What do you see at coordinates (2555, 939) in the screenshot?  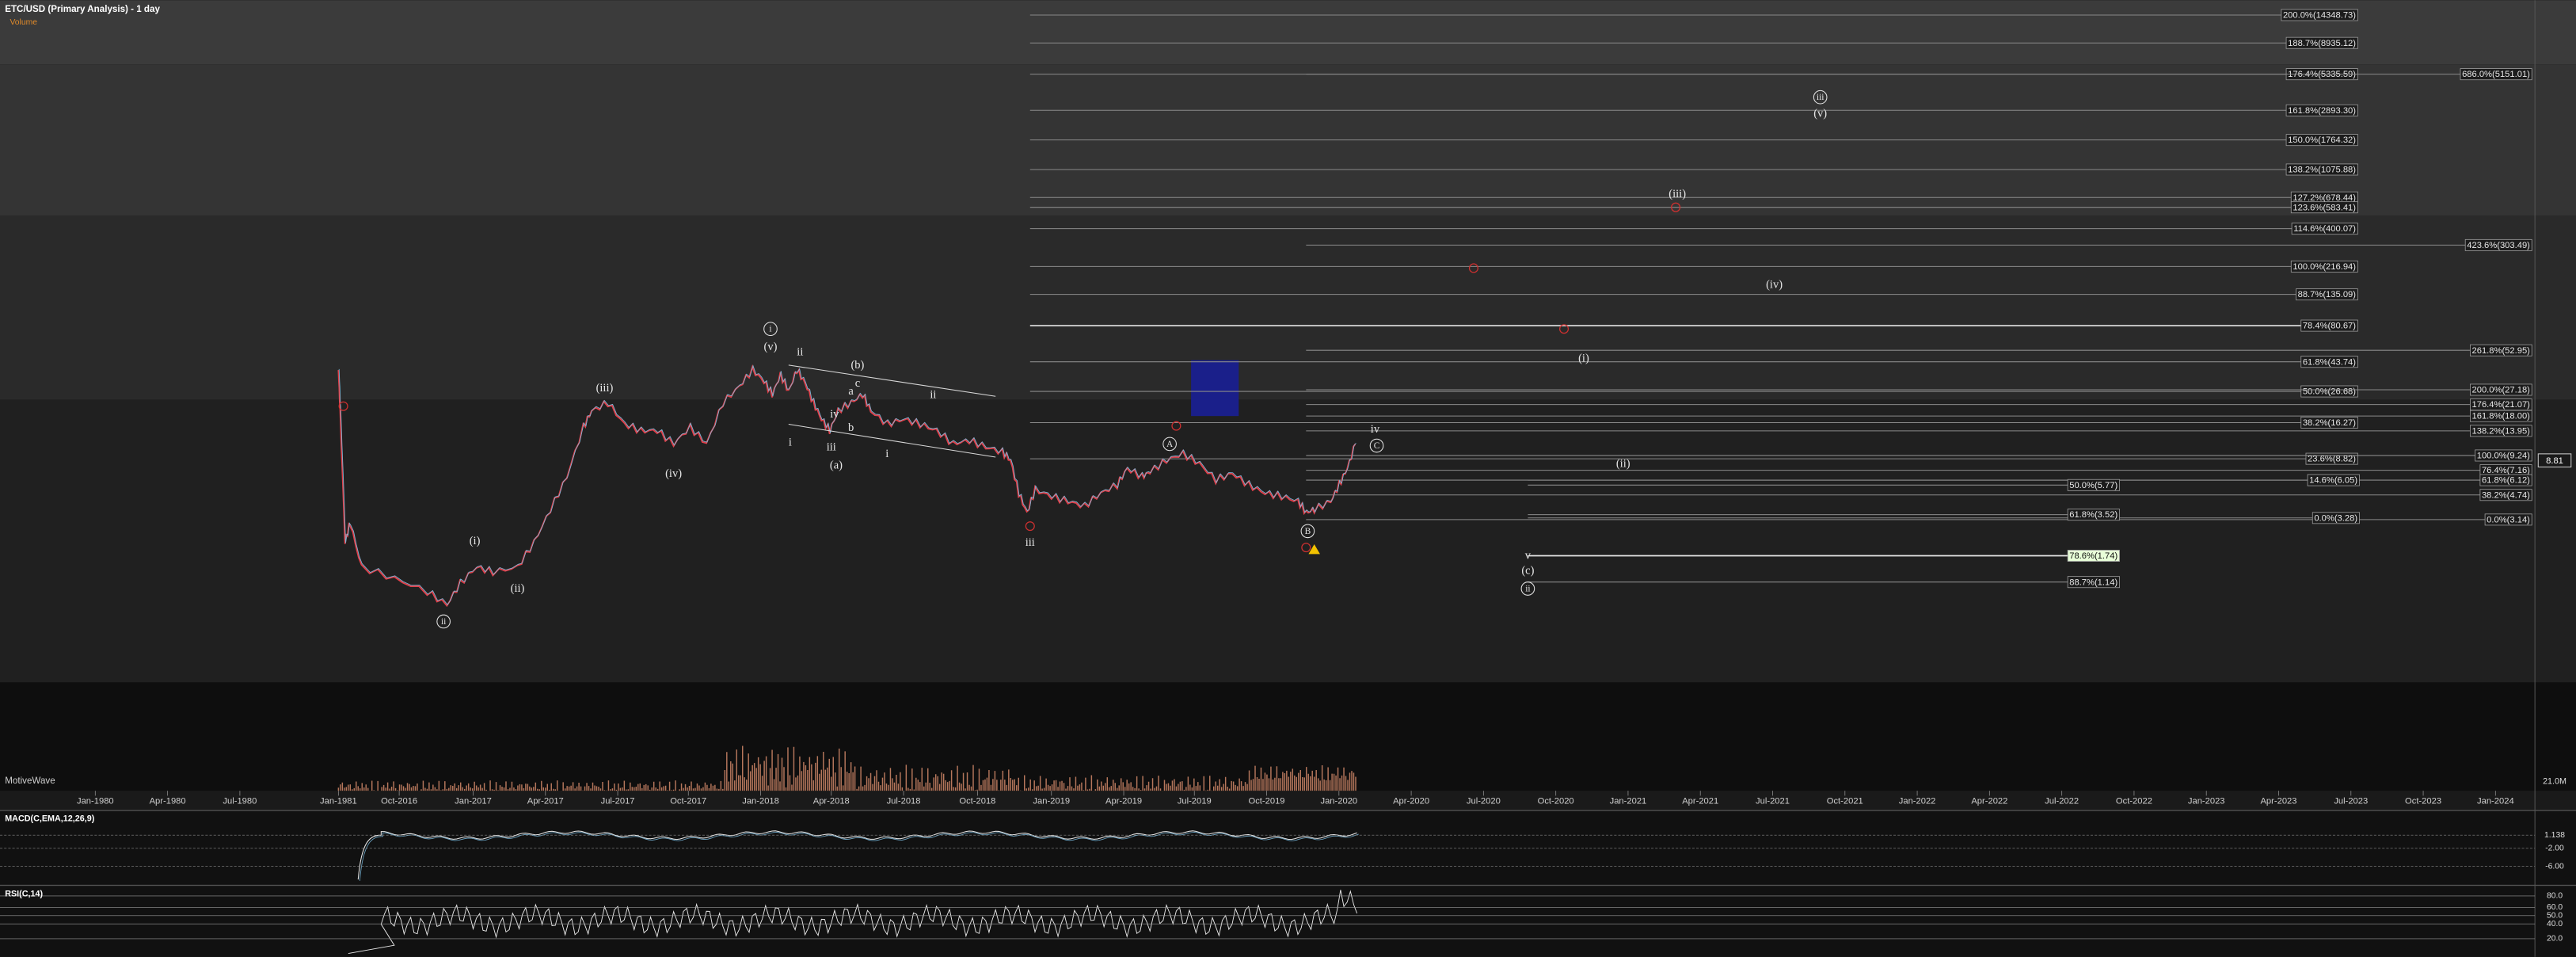 I see `rsi-axis-label: 20.0` at bounding box center [2555, 939].